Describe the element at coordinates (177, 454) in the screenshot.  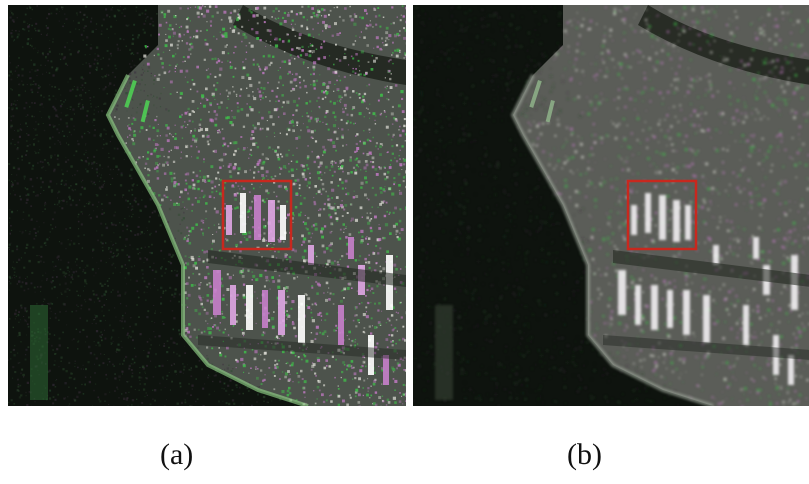
I see `caption-a: (a)` at that location.